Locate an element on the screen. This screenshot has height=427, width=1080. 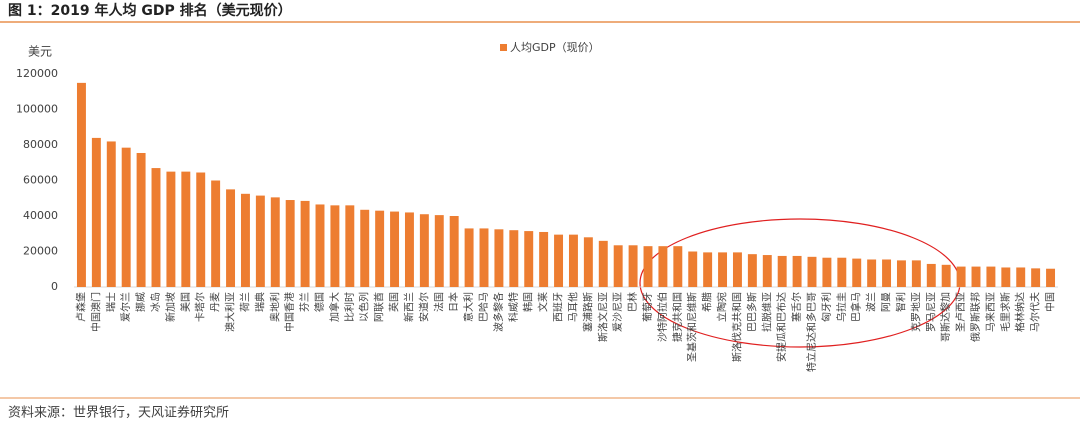
y-tick-label: 80000 is located at coordinates (40, 144).